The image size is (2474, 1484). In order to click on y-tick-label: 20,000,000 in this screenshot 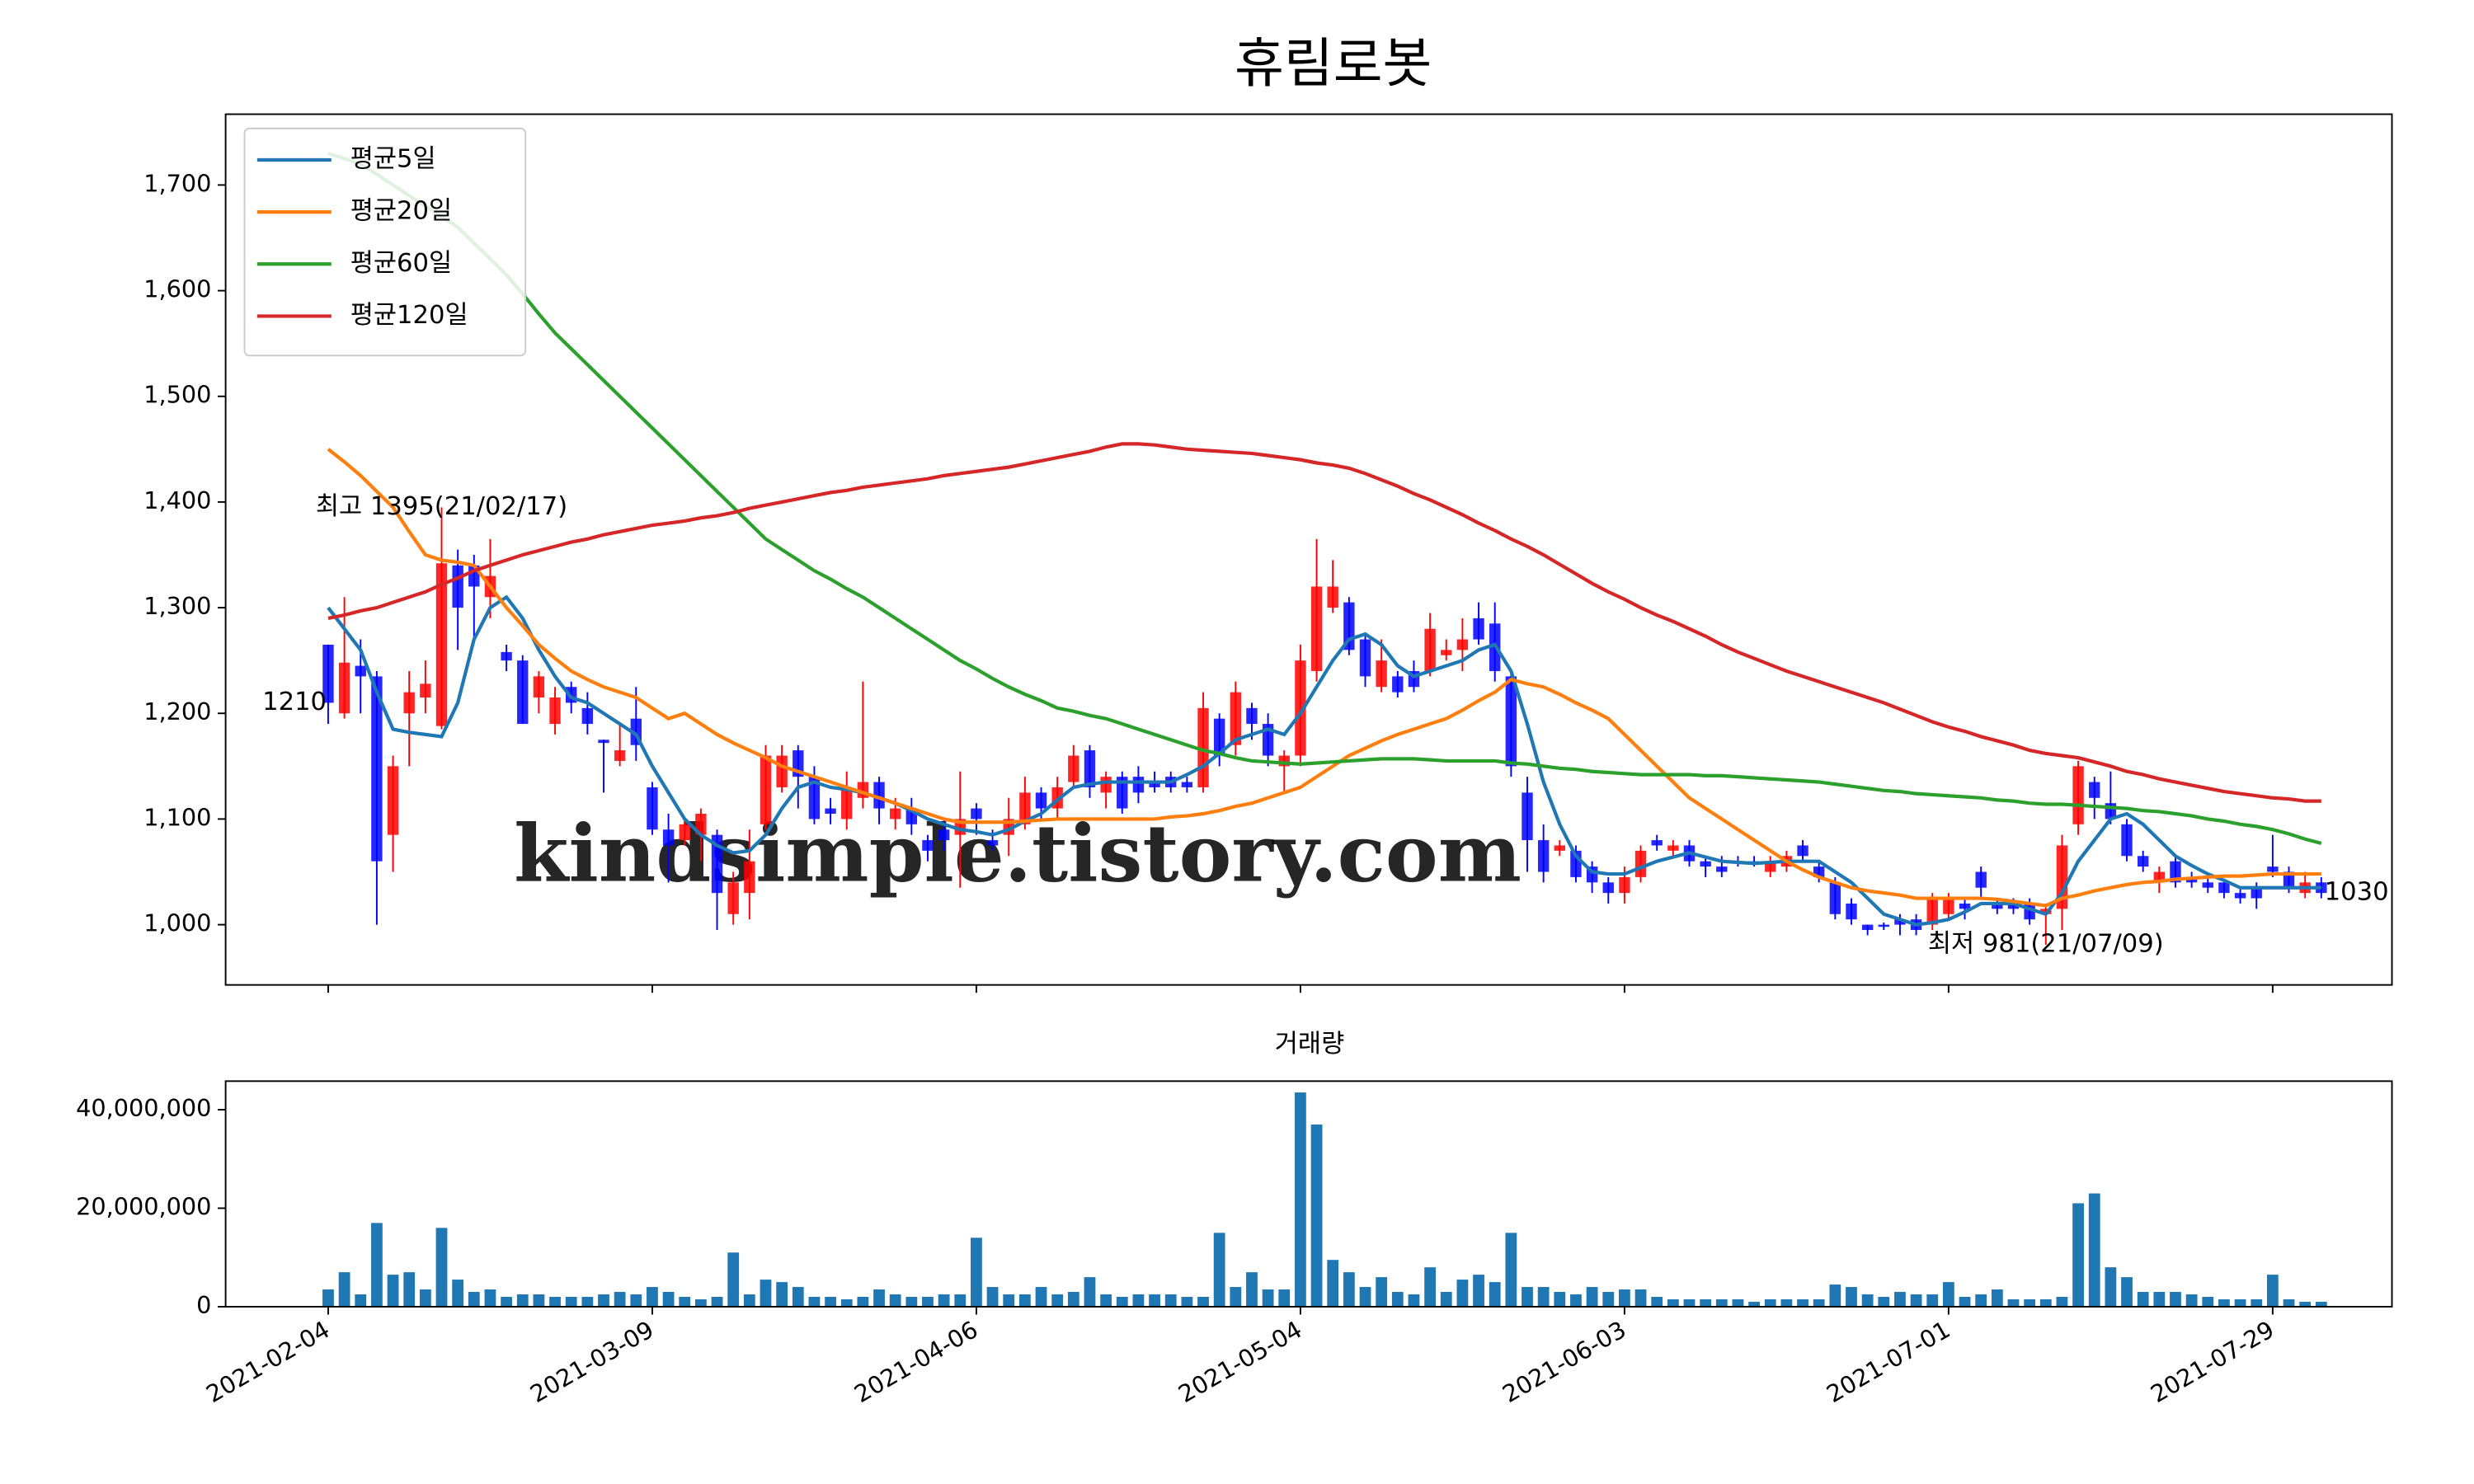, I will do `click(143, 1206)`.